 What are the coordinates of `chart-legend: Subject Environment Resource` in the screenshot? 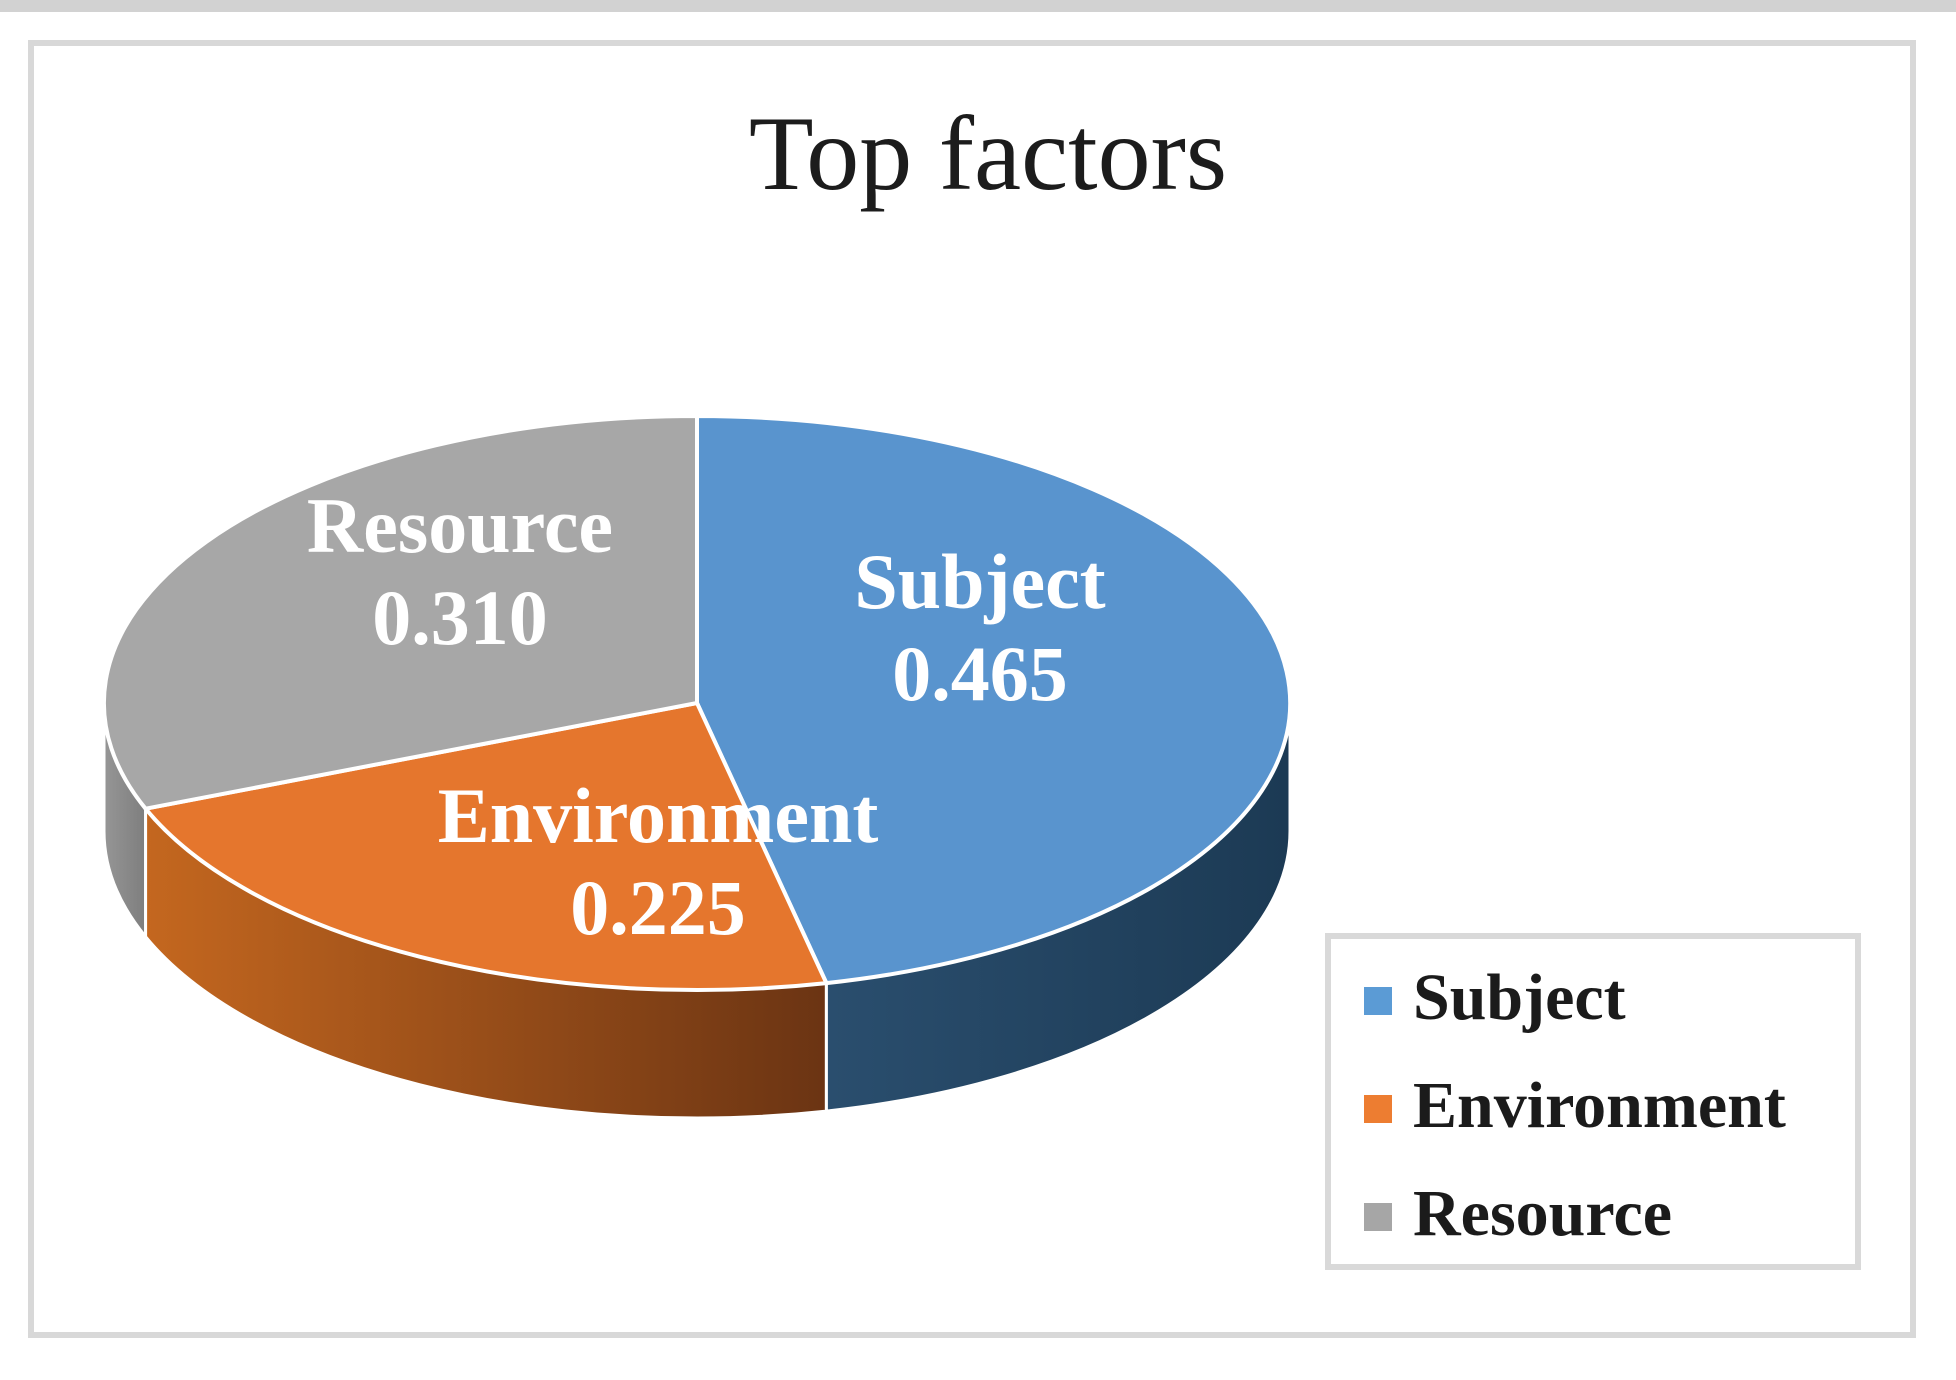 It's located at (1593, 1101).